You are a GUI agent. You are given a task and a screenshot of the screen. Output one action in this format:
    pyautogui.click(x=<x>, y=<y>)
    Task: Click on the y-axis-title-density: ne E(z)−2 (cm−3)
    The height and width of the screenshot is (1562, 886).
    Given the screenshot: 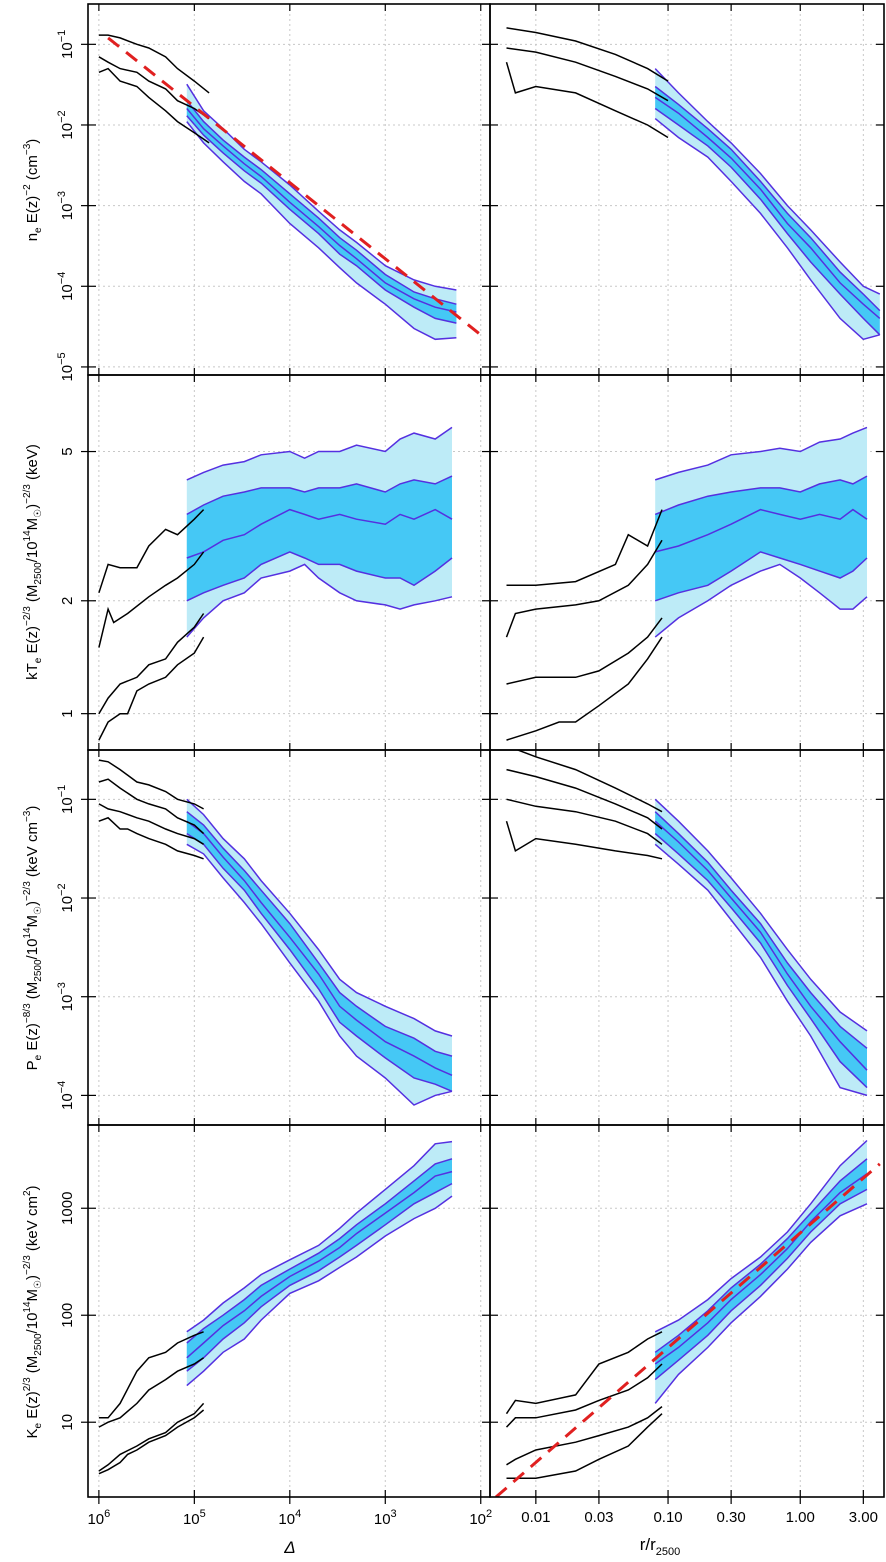 What is the action you would take?
    pyautogui.click(x=33, y=190)
    